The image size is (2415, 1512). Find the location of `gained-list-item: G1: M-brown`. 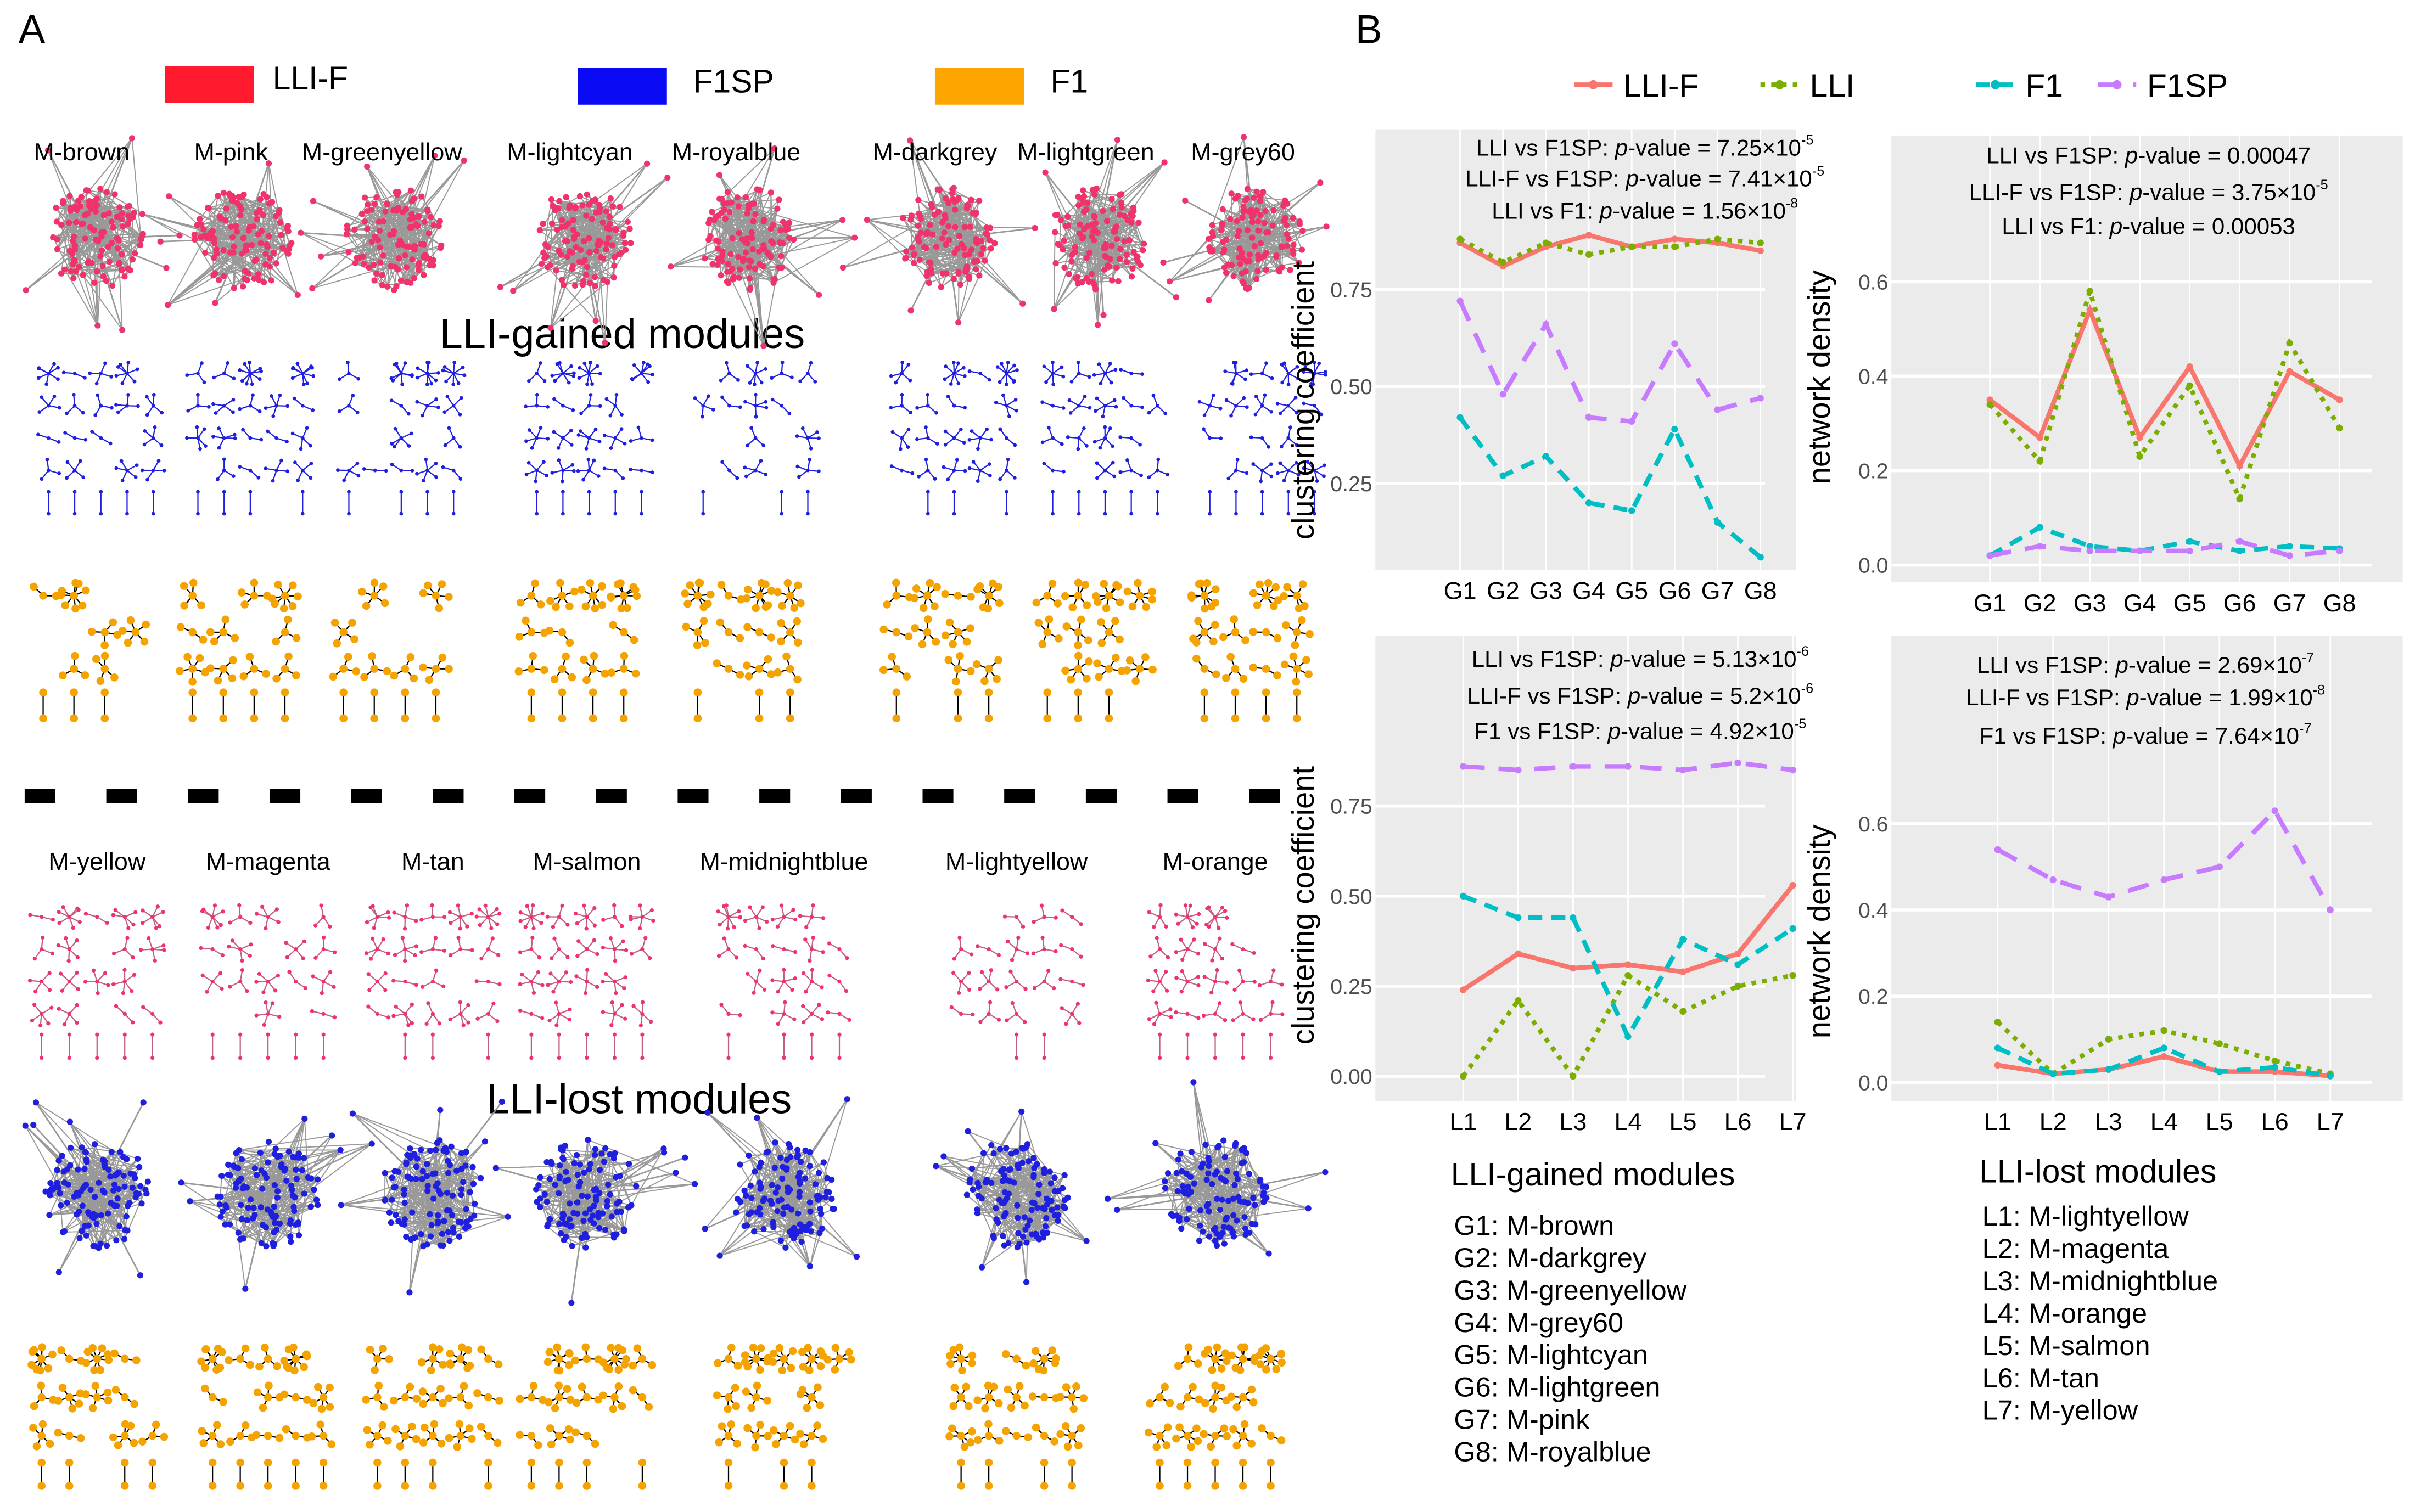

gained-list-item: G1: M-brown is located at coordinates (1570, 1226).